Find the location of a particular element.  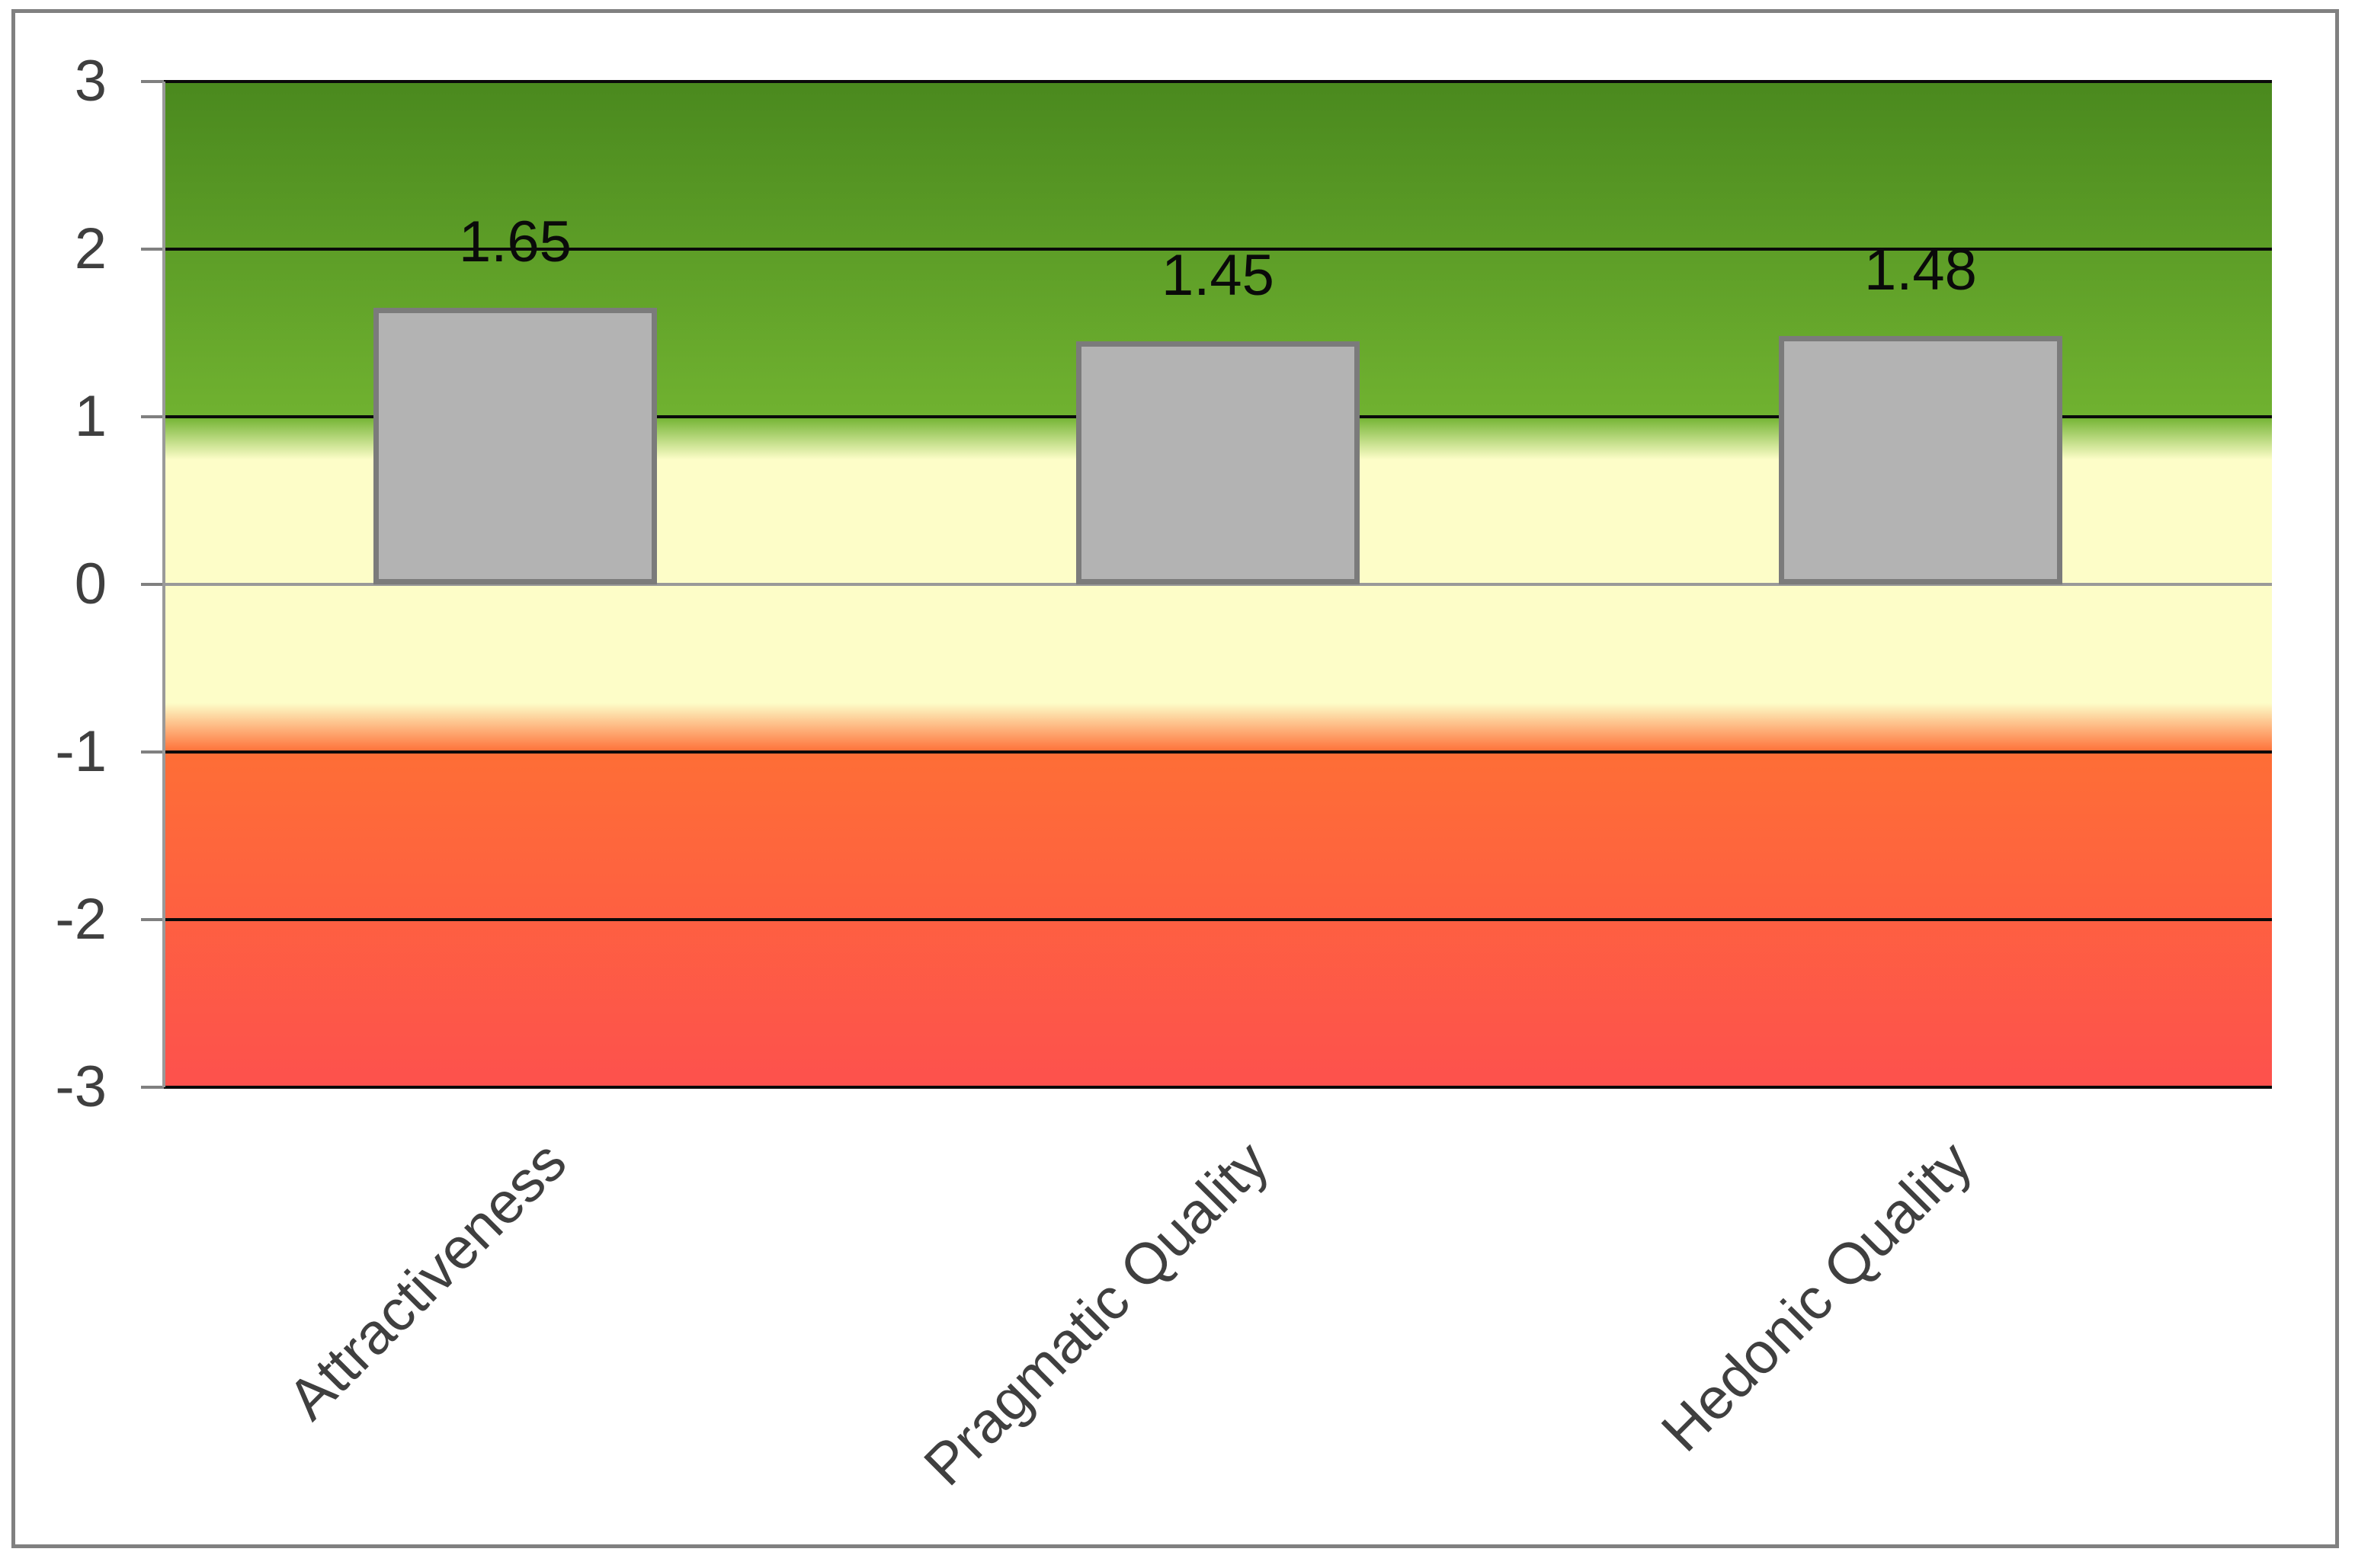

y-axis-line is located at coordinates (163, 584).